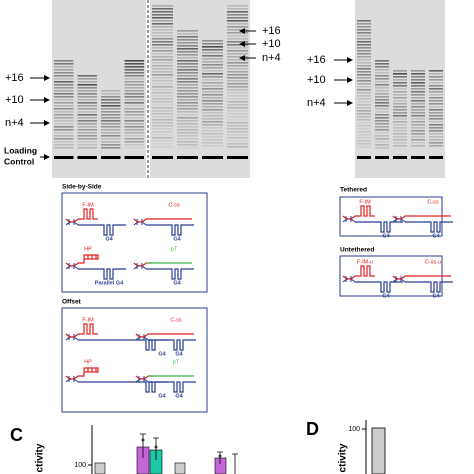 The height and width of the screenshot is (474, 474). What do you see at coordinates (82, 187) in the screenshot?
I see `box-title: Side-by-Side` at bounding box center [82, 187].